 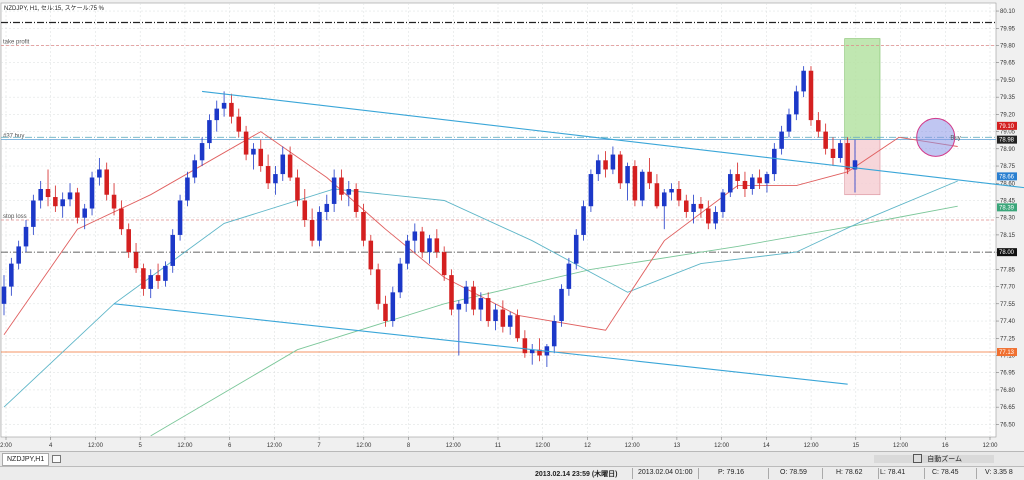 What do you see at coordinates (1008, 167) in the screenshot?
I see `y-tick-label: 78.75` at bounding box center [1008, 167].